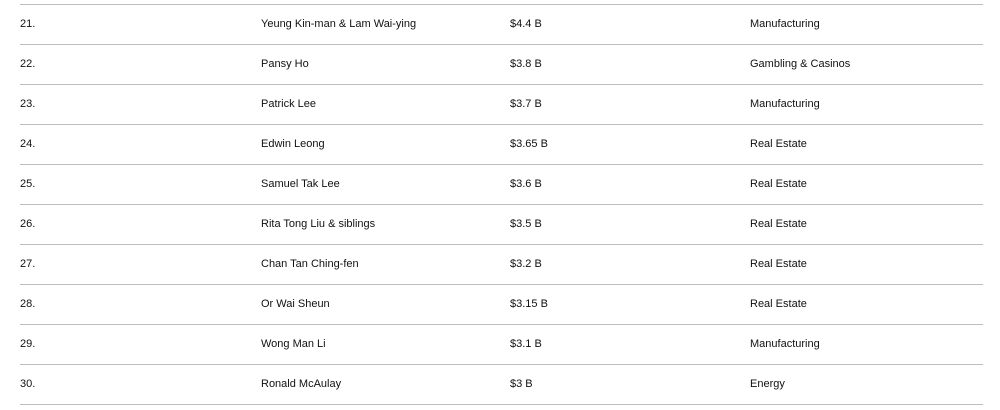 This screenshot has width=1000, height=410. Describe the element at coordinates (767, 384) in the screenshot. I see `industry-cell: Energy` at that location.